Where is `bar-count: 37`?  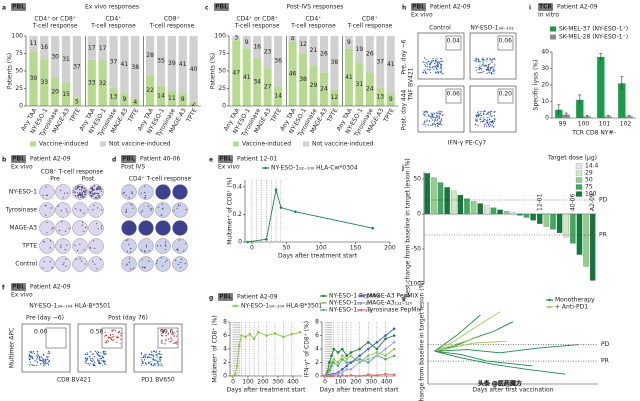 bar-count: 37 is located at coordinates (380, 61).